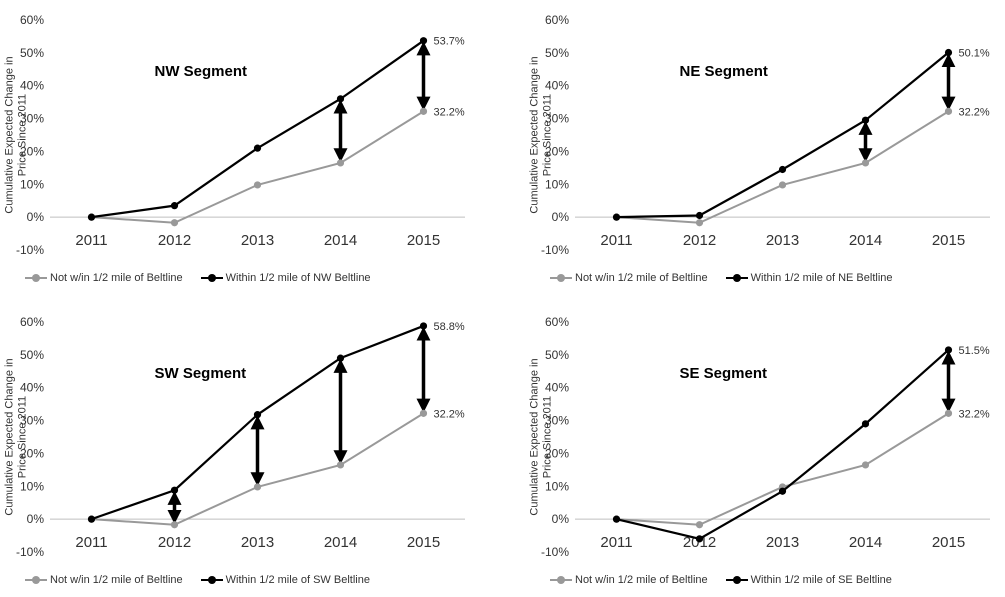 The height and width of the screenshot is (597, 1005). I want to click on legend-label: Within 1/2 mile of SE Beltline, so click(821, 580).